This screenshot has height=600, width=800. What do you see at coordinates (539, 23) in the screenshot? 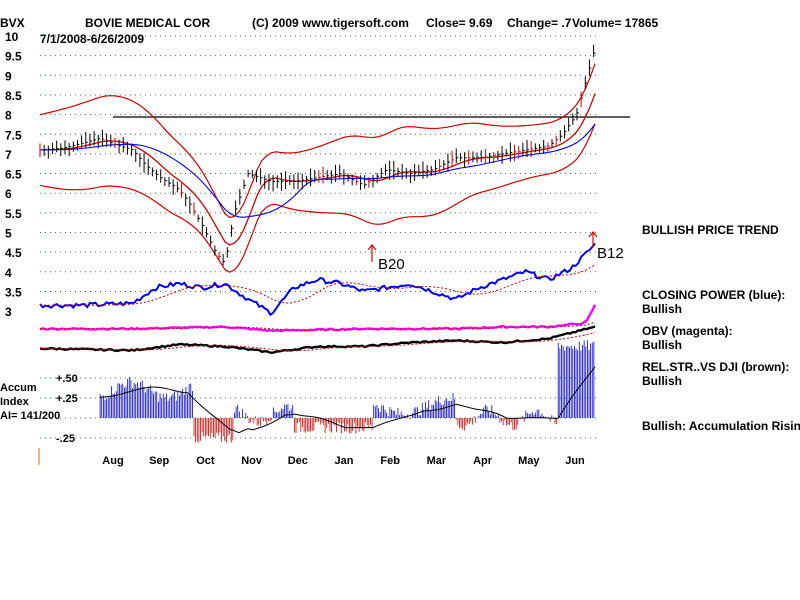
I see `change-value: Change= .7` at bounding box center [539, 23].